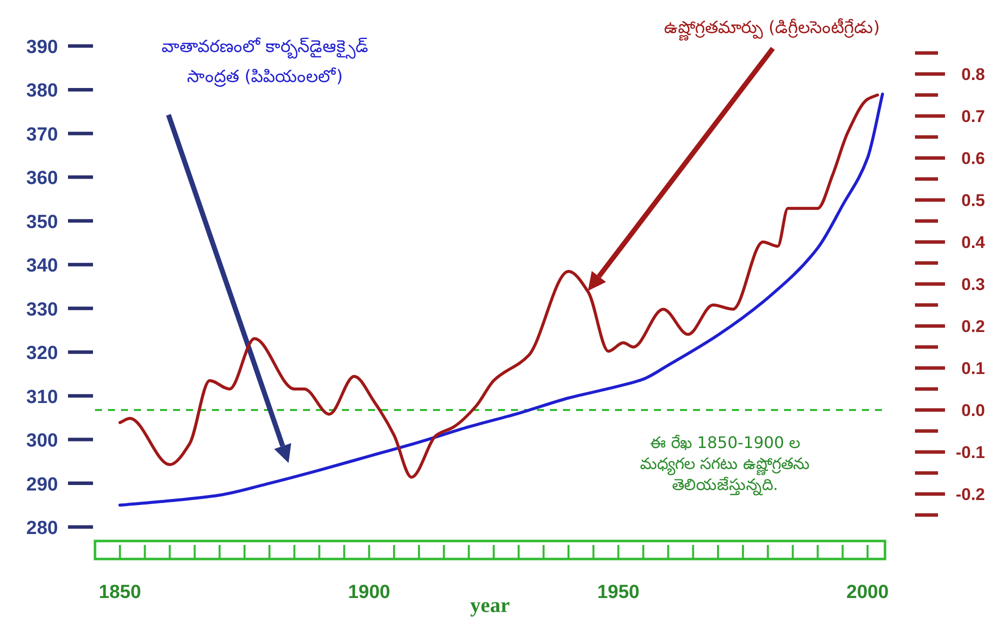 Image resolution: width=991 pixels, height=617 pixels. I want to click on text: ఉష్ణోగ్రతమార్పు (డిగ్రీలసెంటీగ్రేడు), so click(772, 29).